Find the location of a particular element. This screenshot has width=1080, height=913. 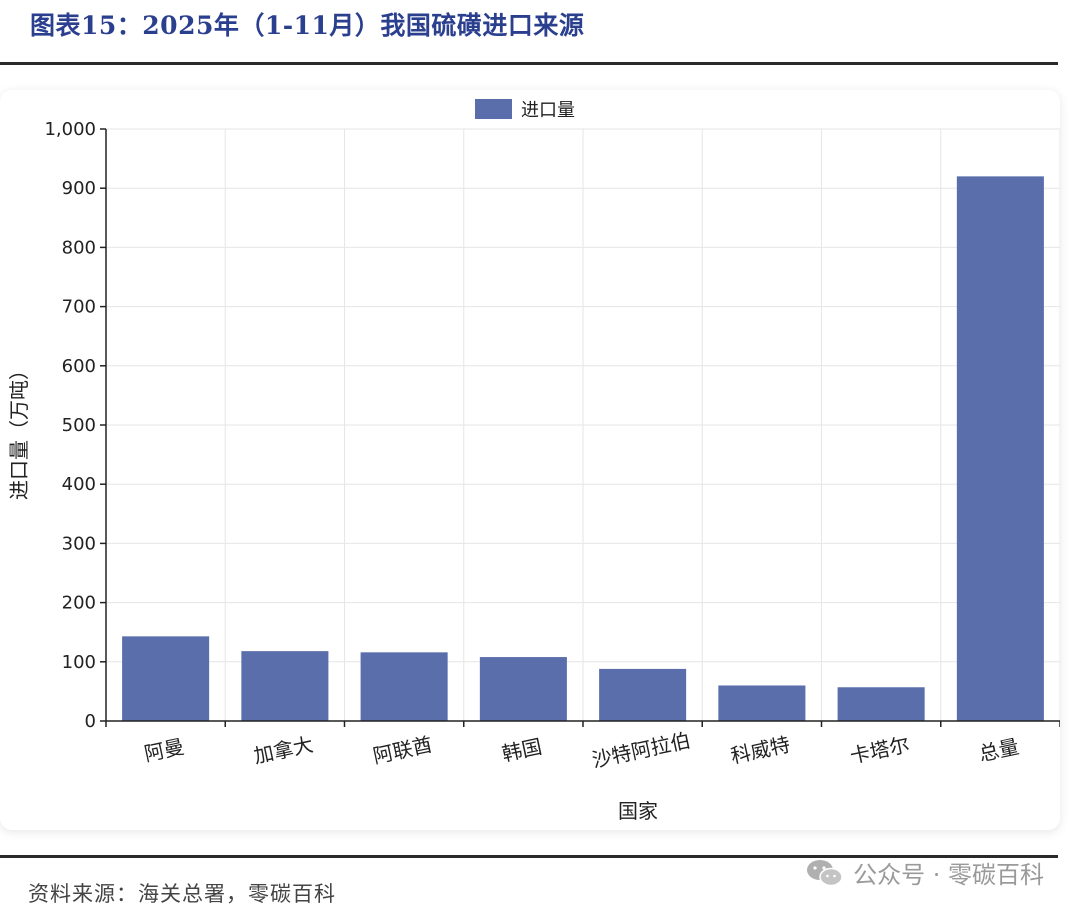

x-tick-label: 科威特 is located at coordinates (761, 750).